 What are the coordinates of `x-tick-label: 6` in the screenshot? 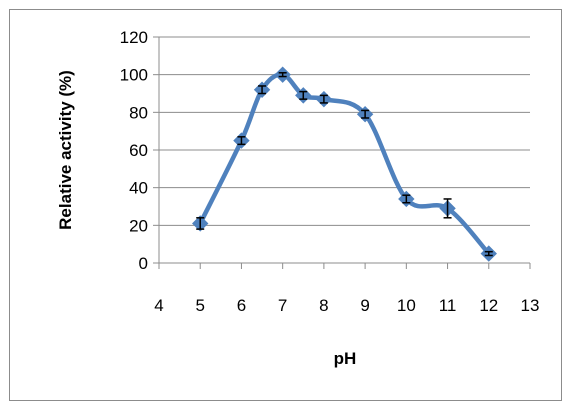 It's located at (241, 305).